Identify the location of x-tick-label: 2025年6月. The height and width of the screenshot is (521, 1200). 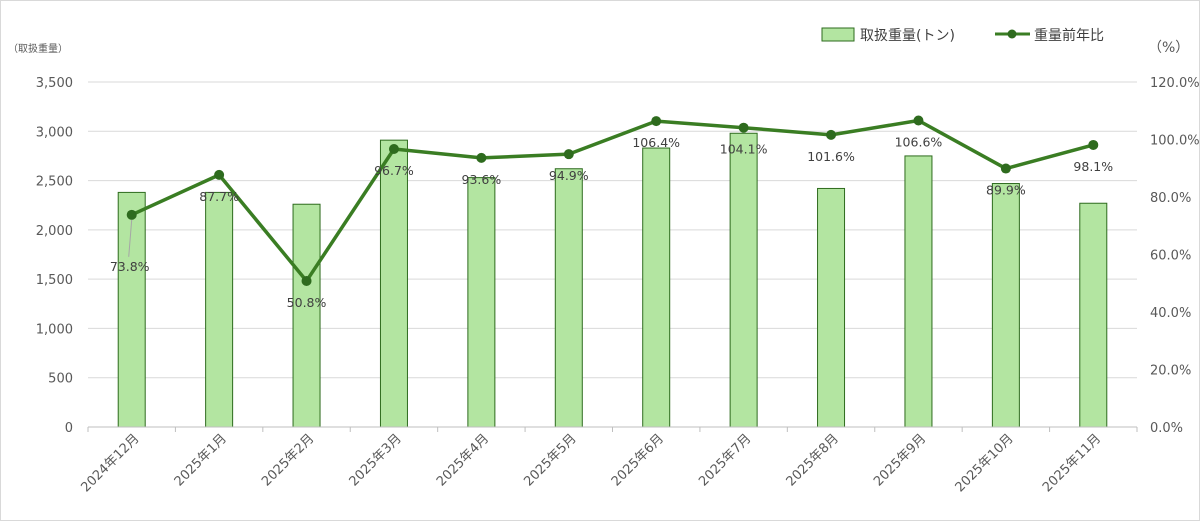
(638, 460).